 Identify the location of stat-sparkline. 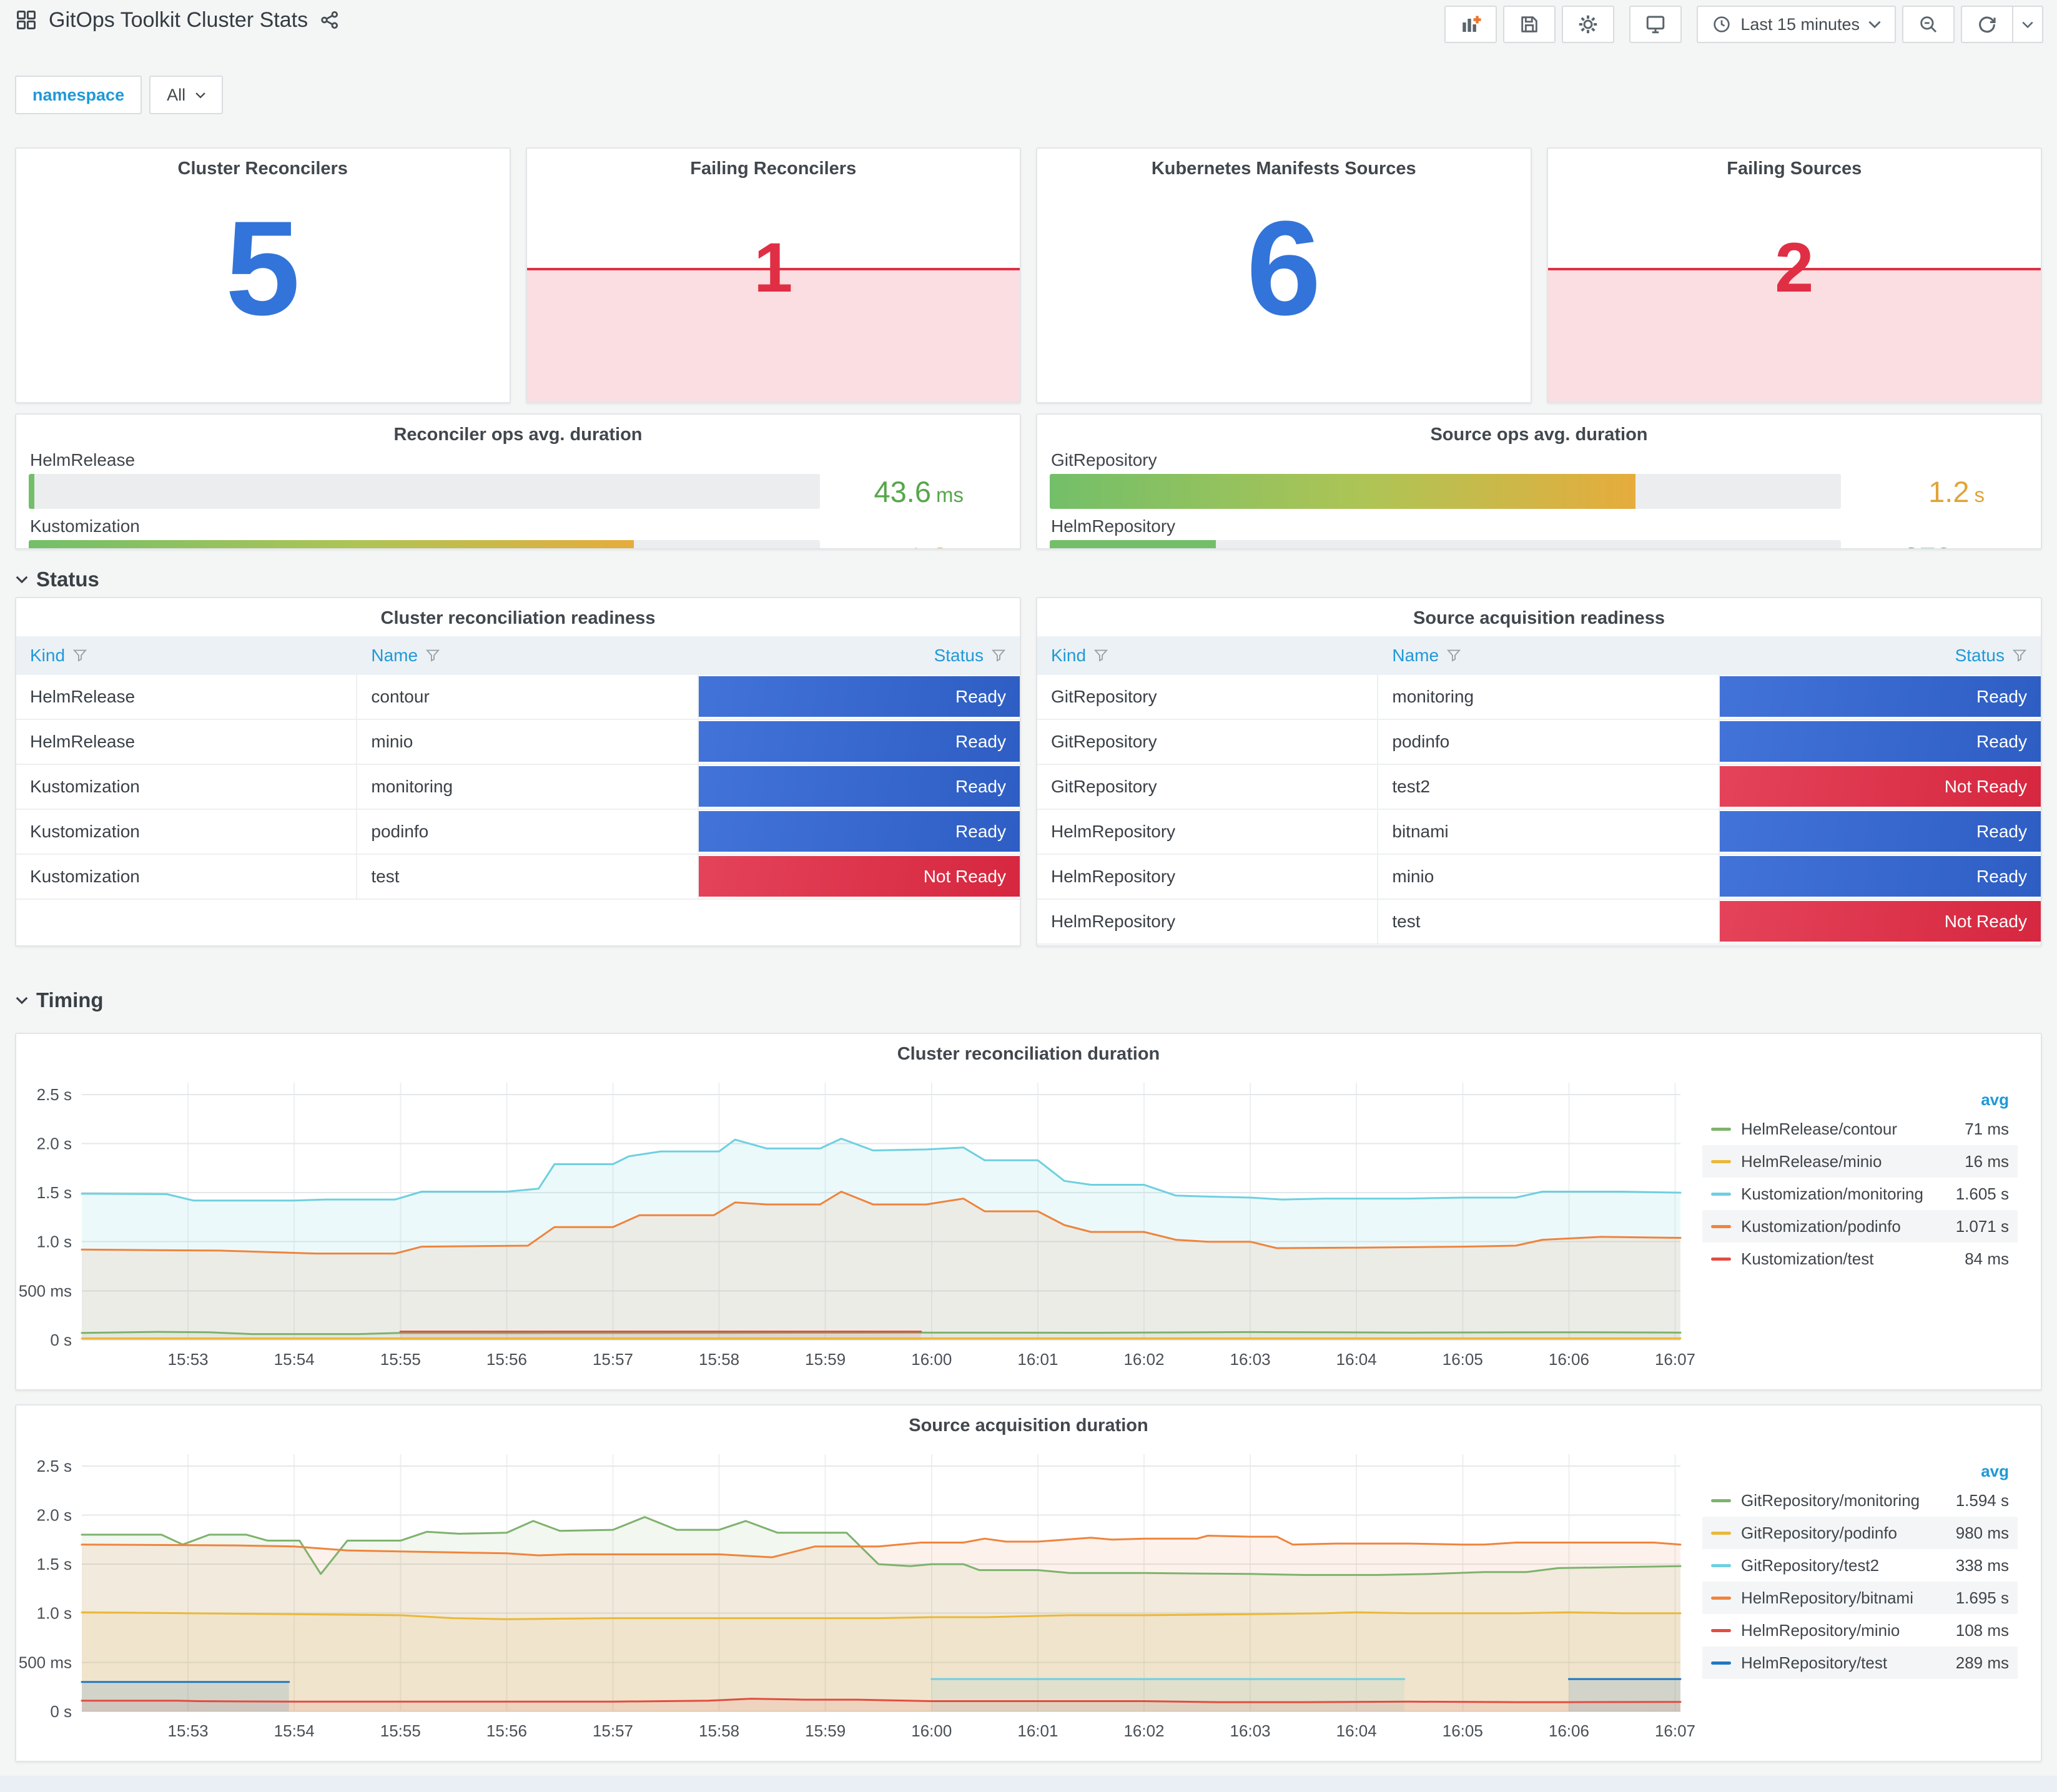
(773, 268).